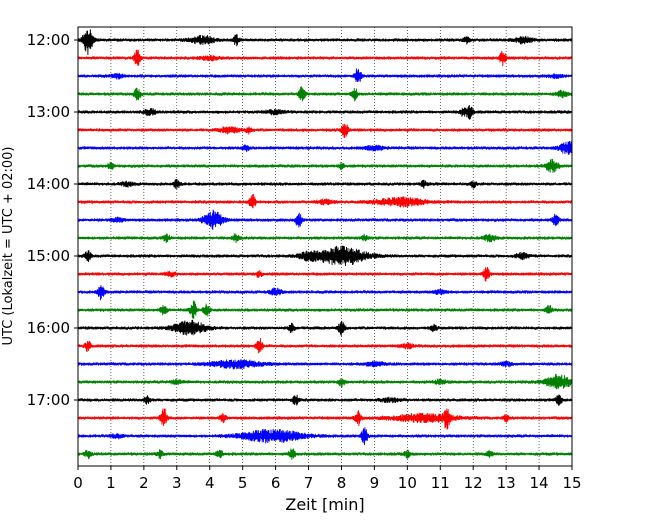  I want to click on y-tick-label: 14:00, so click(48, 184).